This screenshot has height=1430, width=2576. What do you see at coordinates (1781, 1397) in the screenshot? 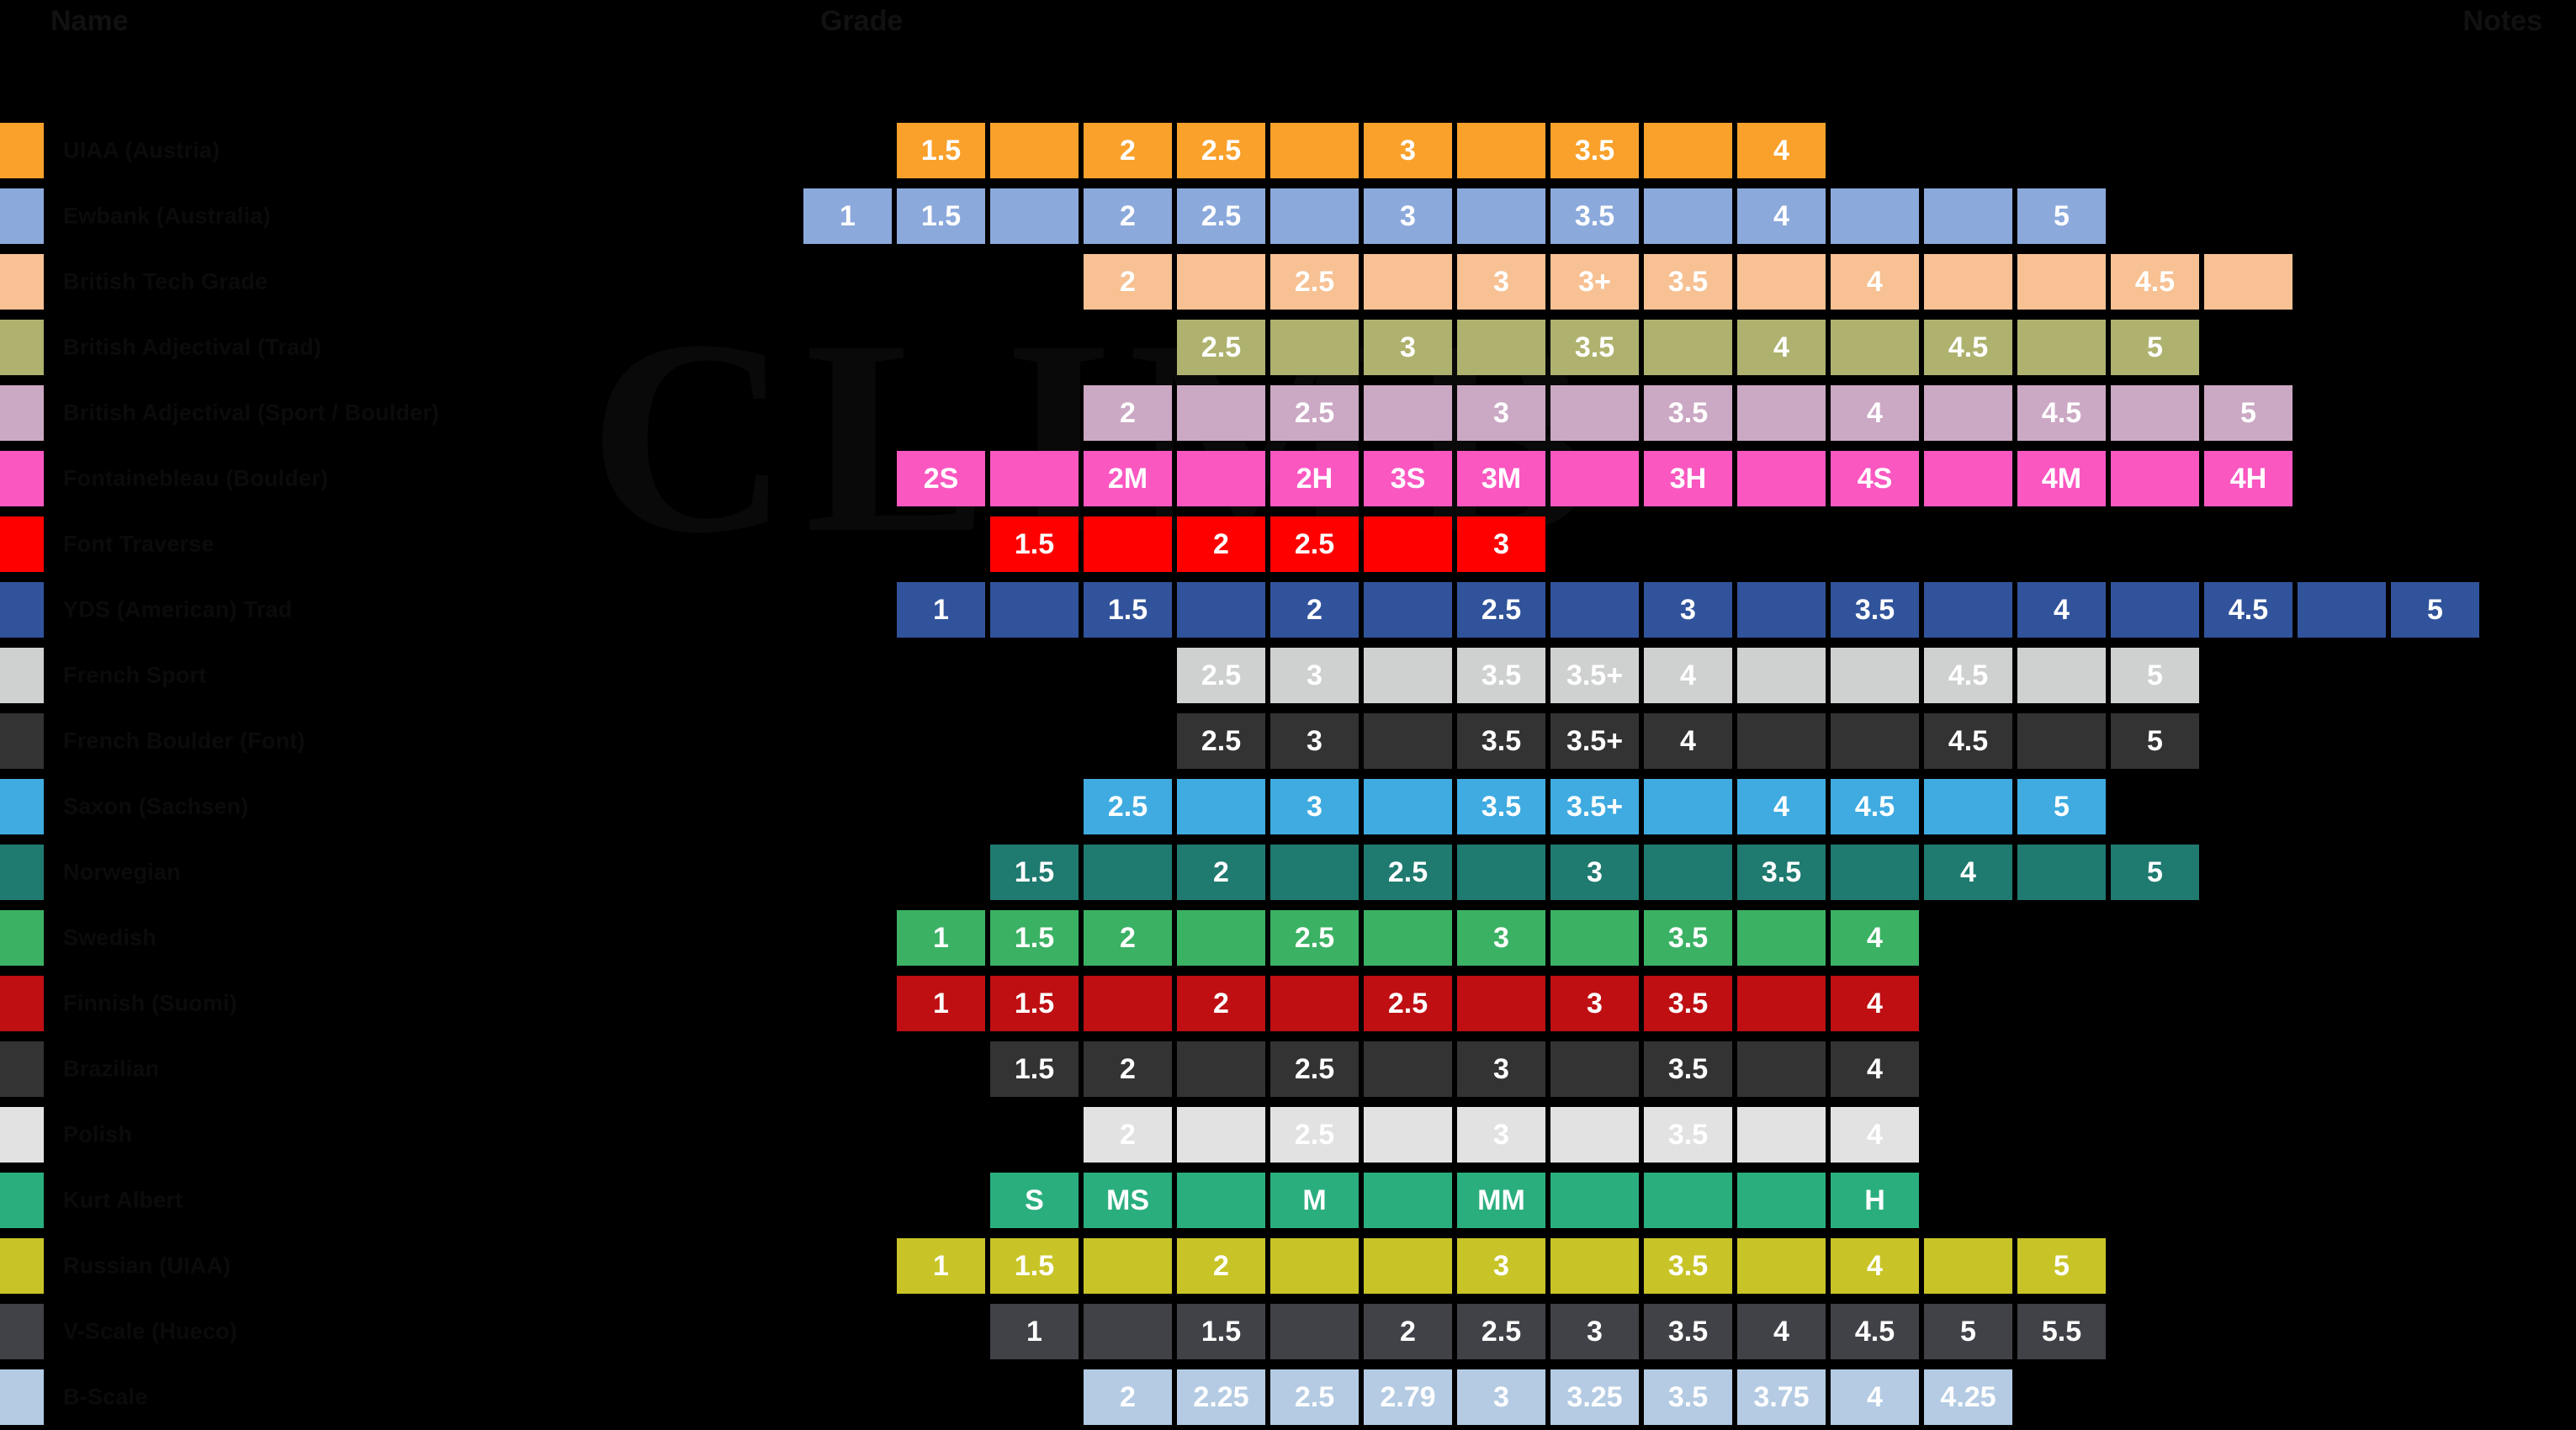
I see `grade-cell: 3.75` at bounding box center [1781, 1397].